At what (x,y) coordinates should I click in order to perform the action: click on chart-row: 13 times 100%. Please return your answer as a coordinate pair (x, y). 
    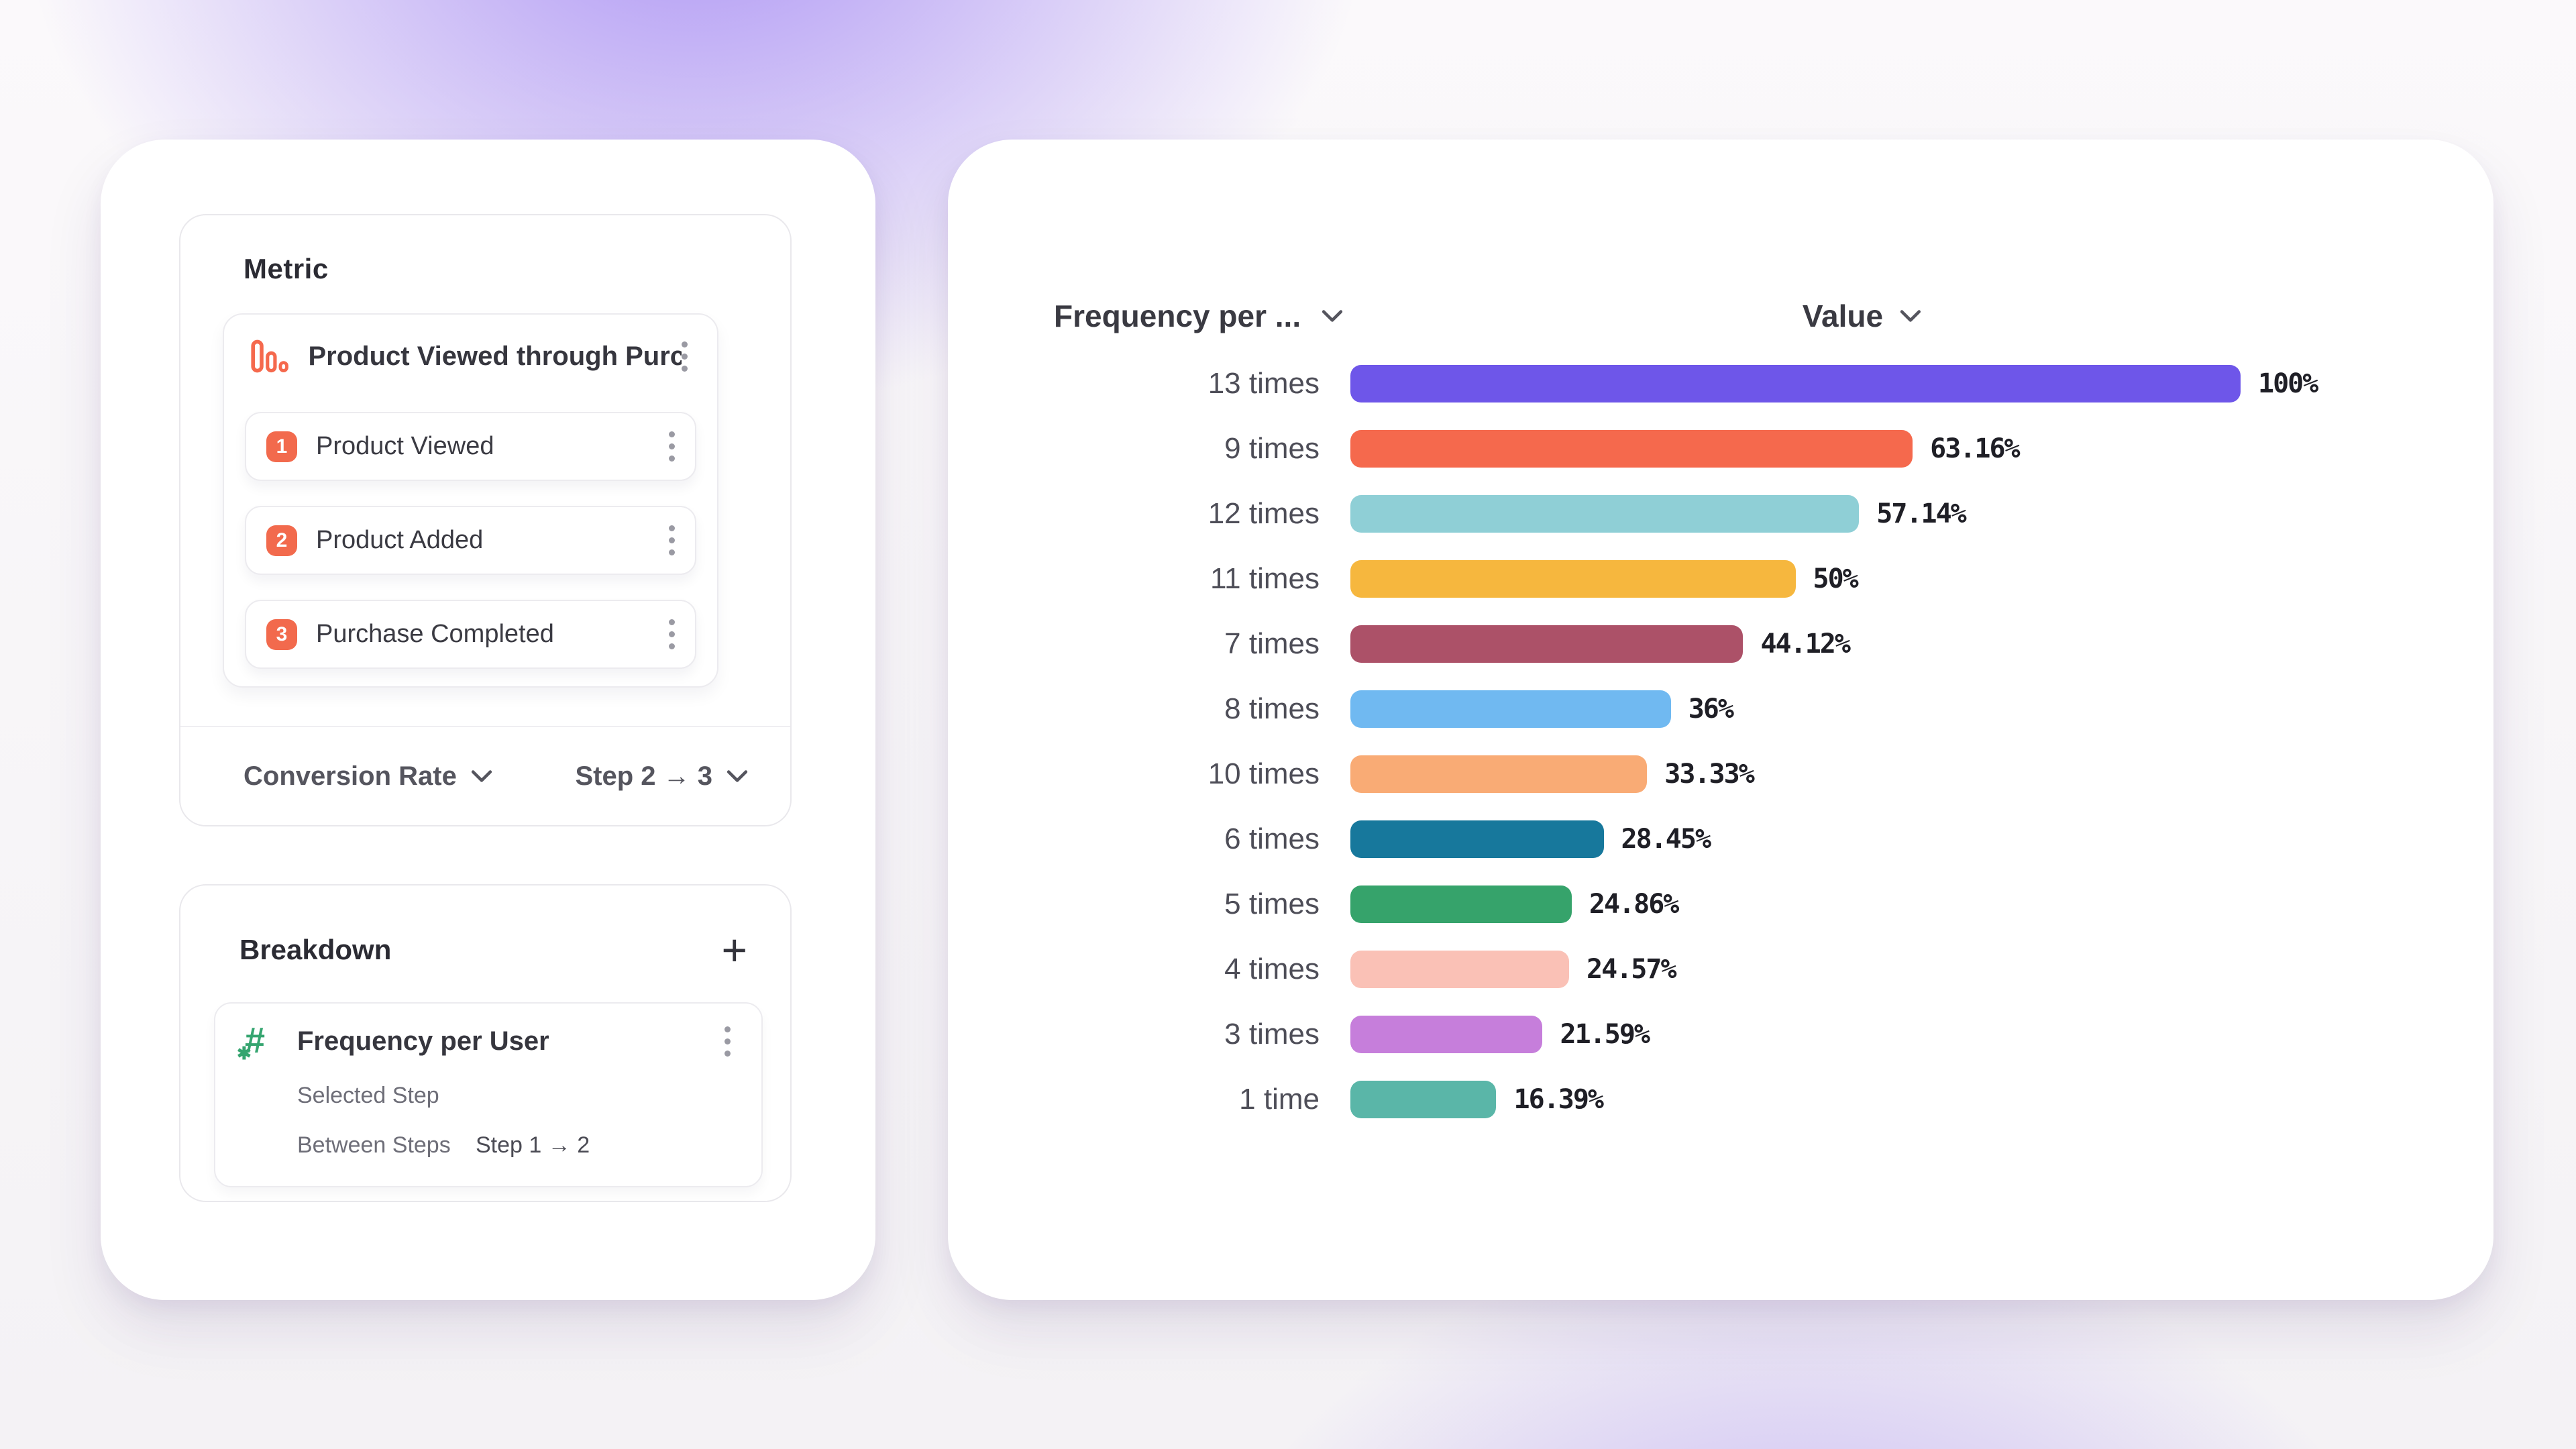
    Looking at the image, I should click on (1720, 383).